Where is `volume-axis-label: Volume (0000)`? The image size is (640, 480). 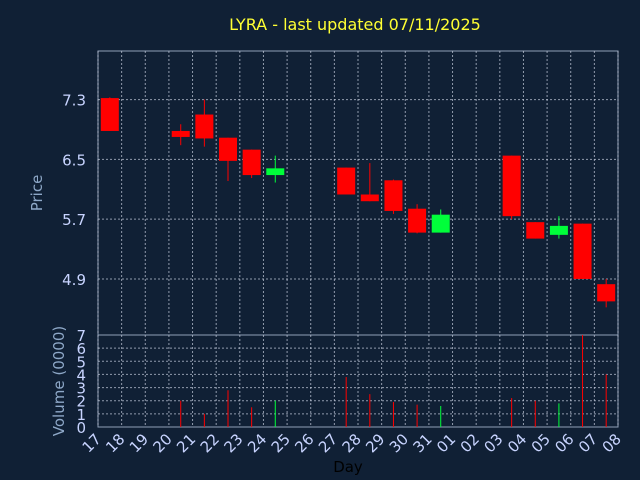
volume-axis-label: Volume (0000) is located at coordinates (59, 381).